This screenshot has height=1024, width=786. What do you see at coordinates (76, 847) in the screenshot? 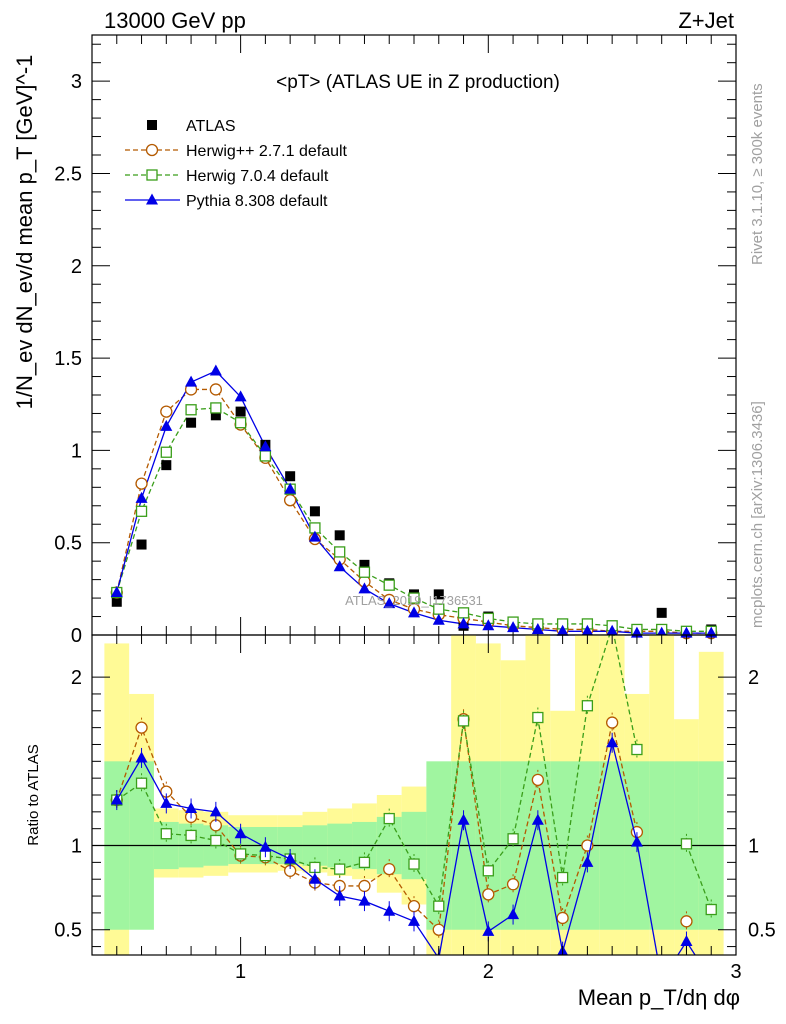
I see `ratio-y-tick-label-left: 1` at bounding box center [76, 847].